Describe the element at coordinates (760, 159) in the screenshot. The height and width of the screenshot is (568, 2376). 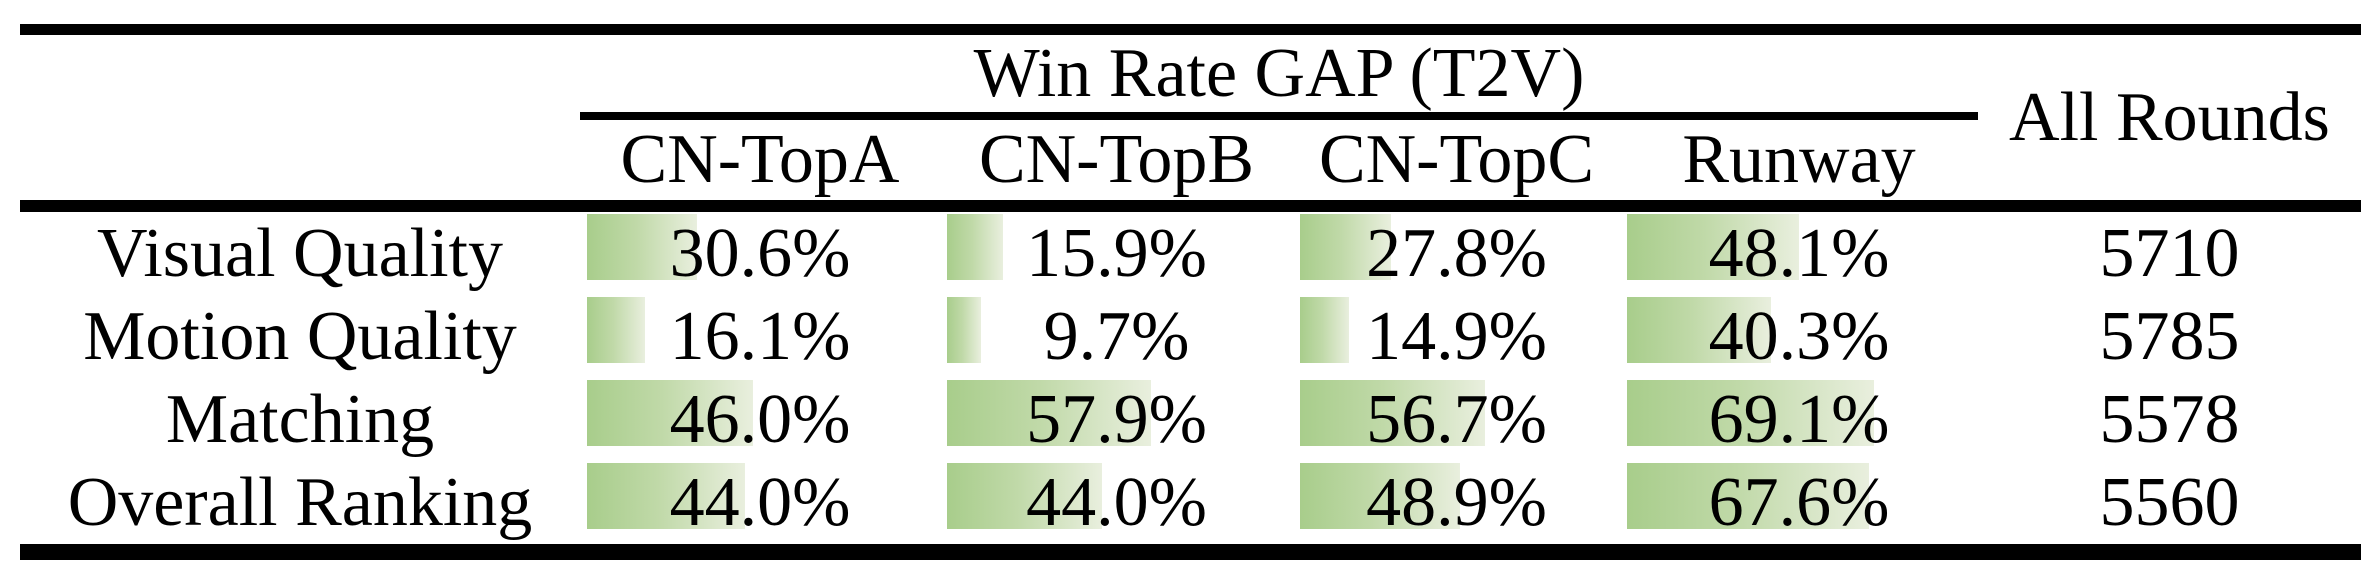
I see `column-header-cn-topa: CN-TopA` at that location.